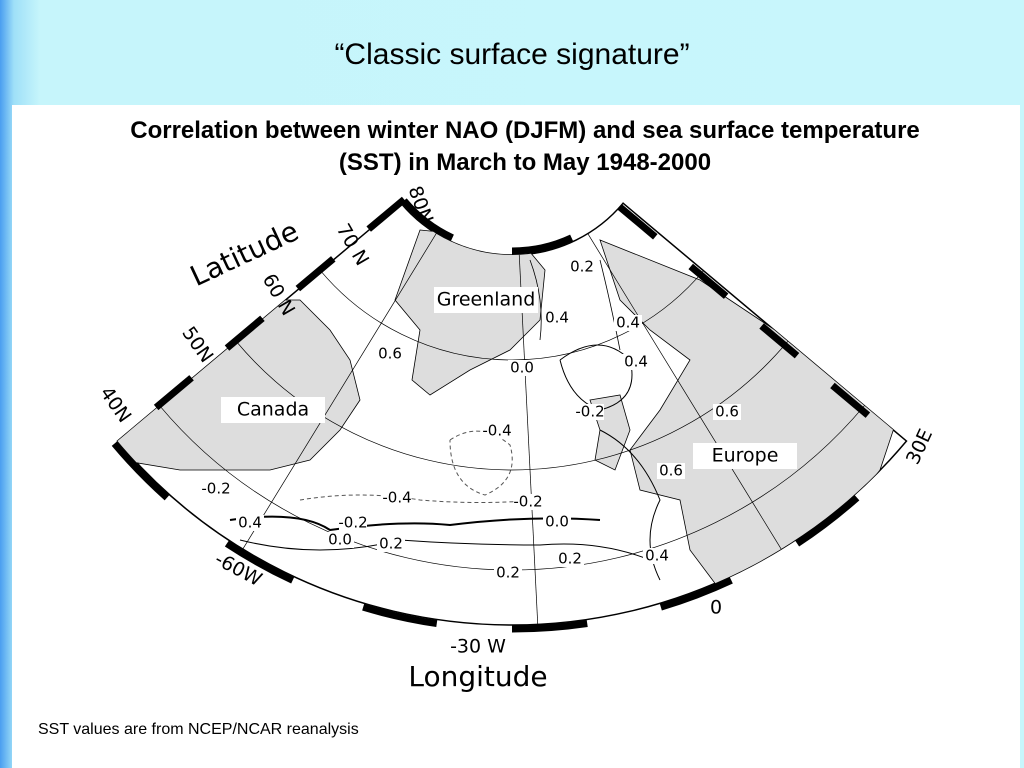 This screenshot has height=768, width=1024. I want to click on region-label: Canada, so click(273, 410).